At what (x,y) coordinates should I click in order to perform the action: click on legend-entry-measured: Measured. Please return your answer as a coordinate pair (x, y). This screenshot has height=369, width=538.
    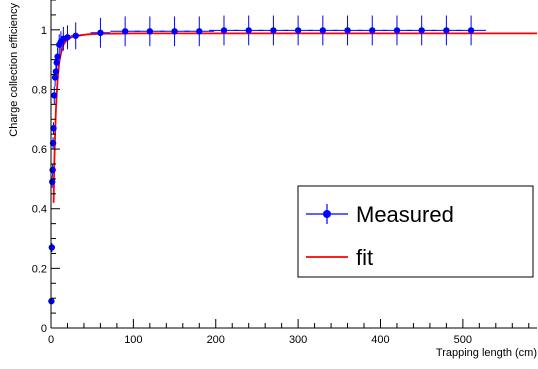
    Looking at the image, I should click on (380, 214).